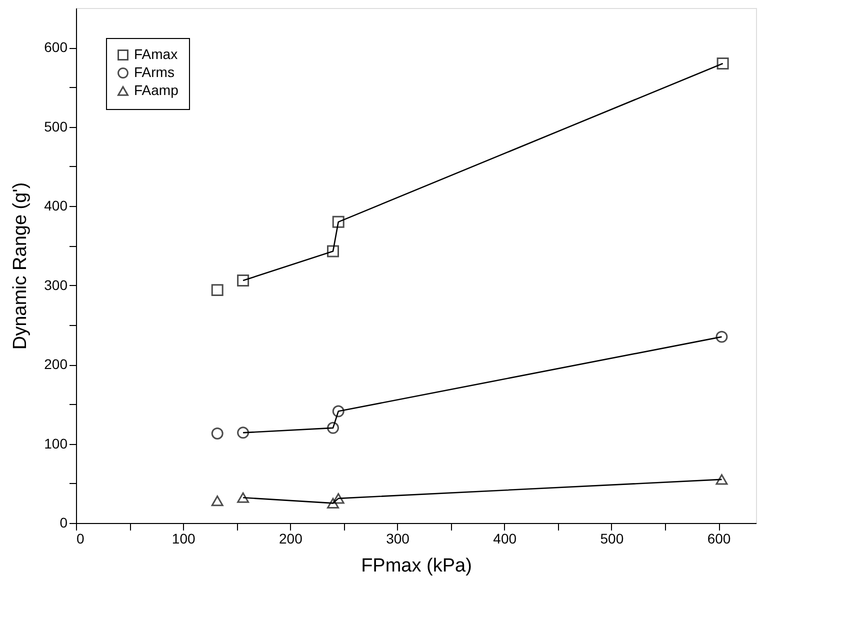 This screenshot has width=848, height=627. I want to click on y-tick-label: 600, so click(56, 47).